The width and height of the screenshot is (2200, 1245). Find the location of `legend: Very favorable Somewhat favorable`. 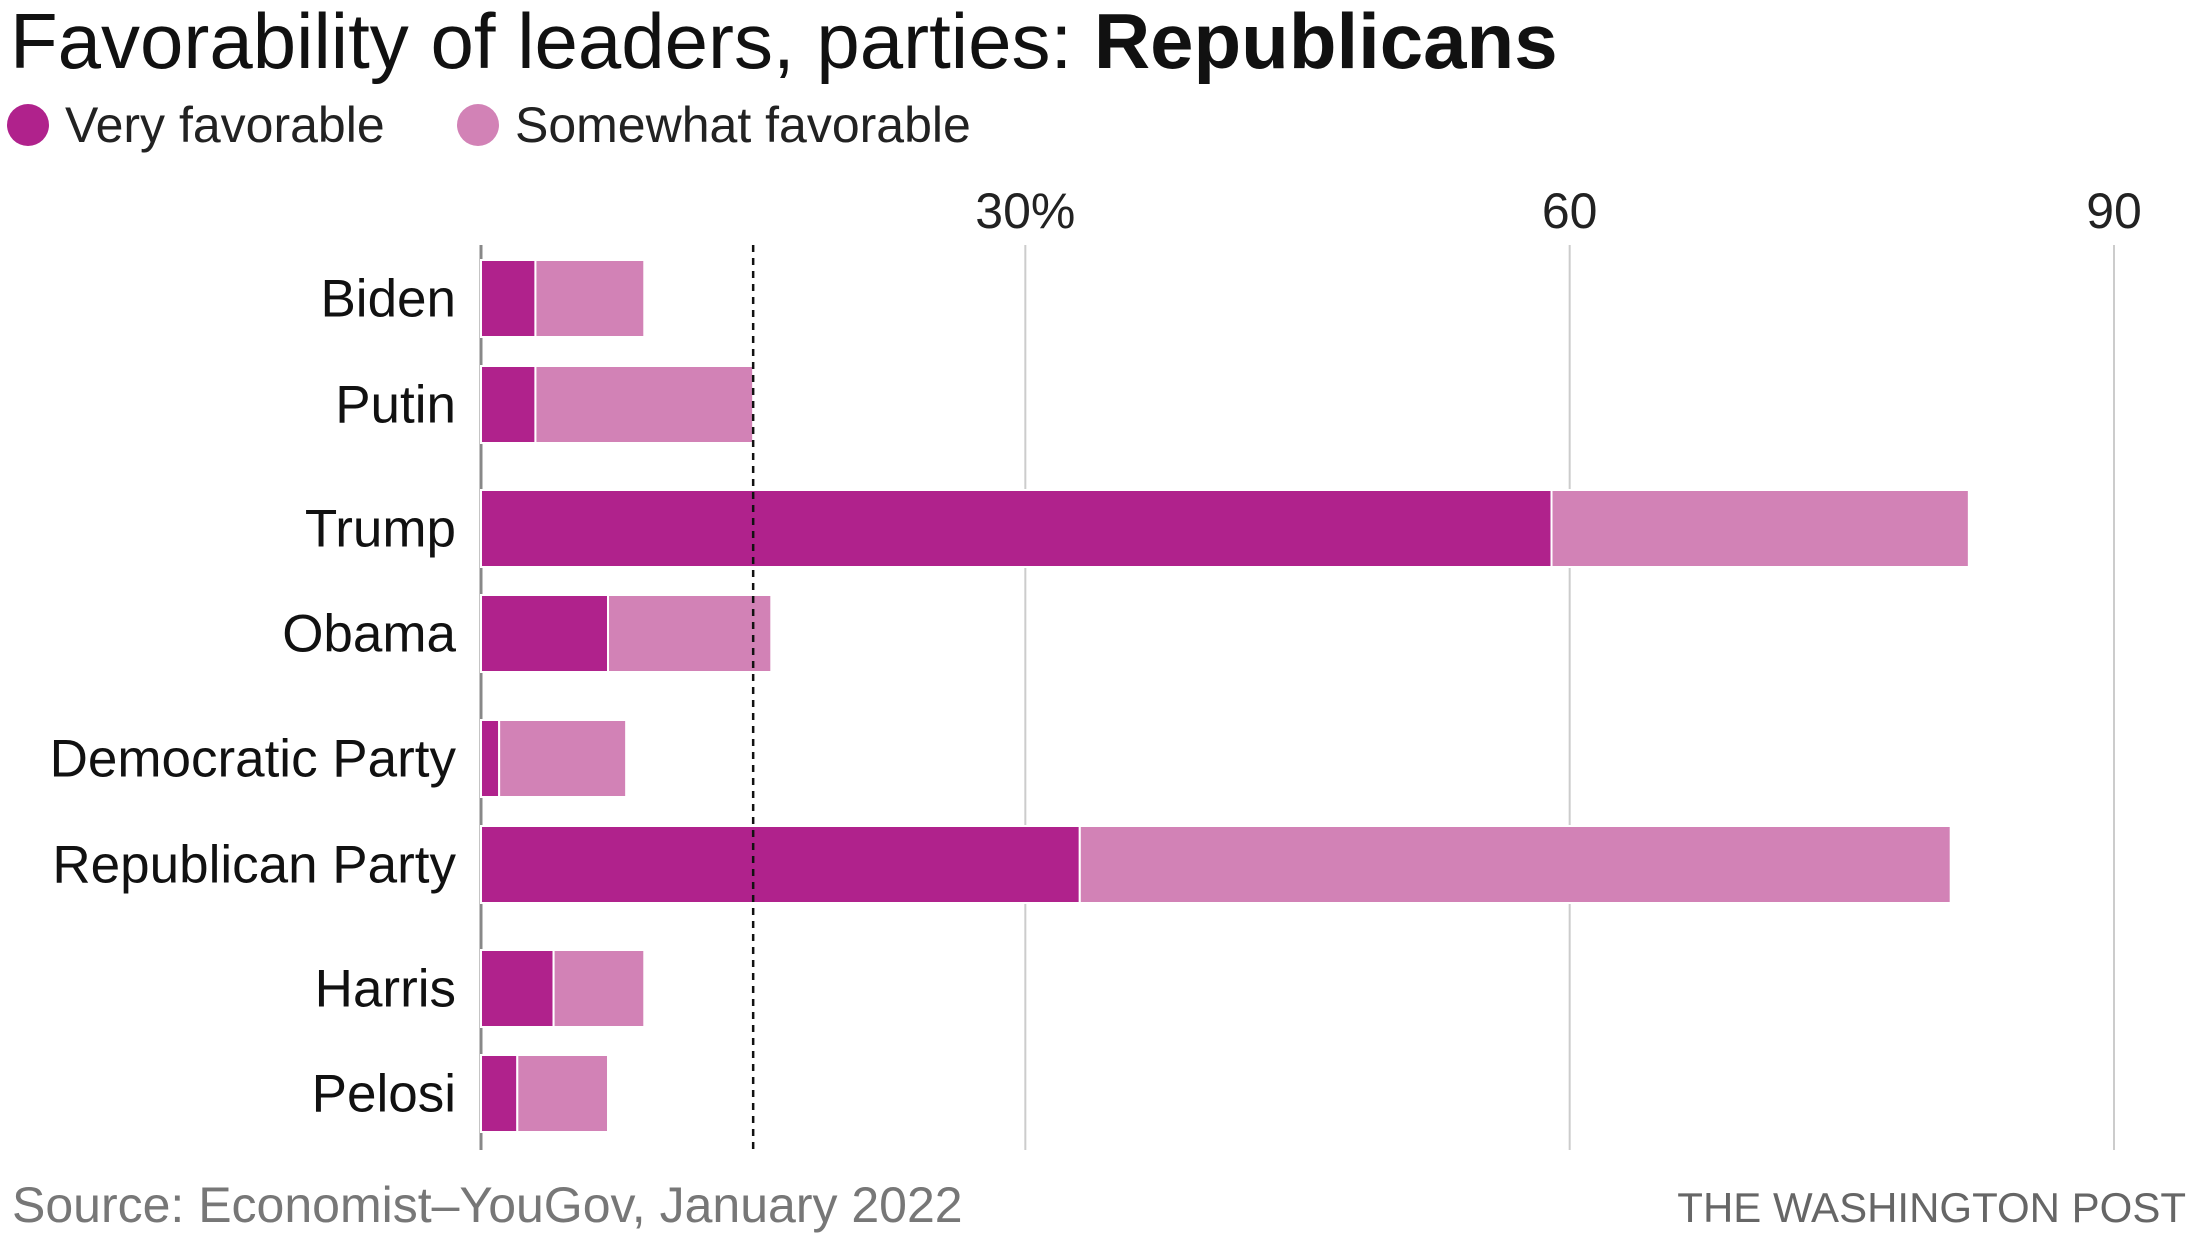

legend: Very favorable Somewhat favorable is located at coordinates (489, 125).